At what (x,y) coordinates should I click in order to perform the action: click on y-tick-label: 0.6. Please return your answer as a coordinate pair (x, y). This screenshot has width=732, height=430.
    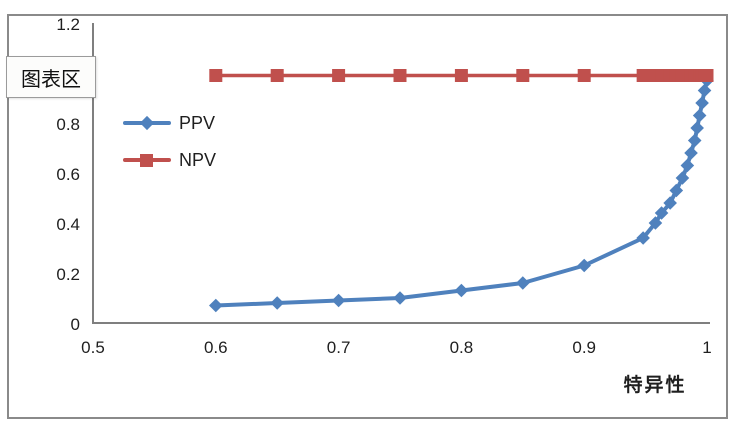
    Looking at the image, I should click on (68, 174).